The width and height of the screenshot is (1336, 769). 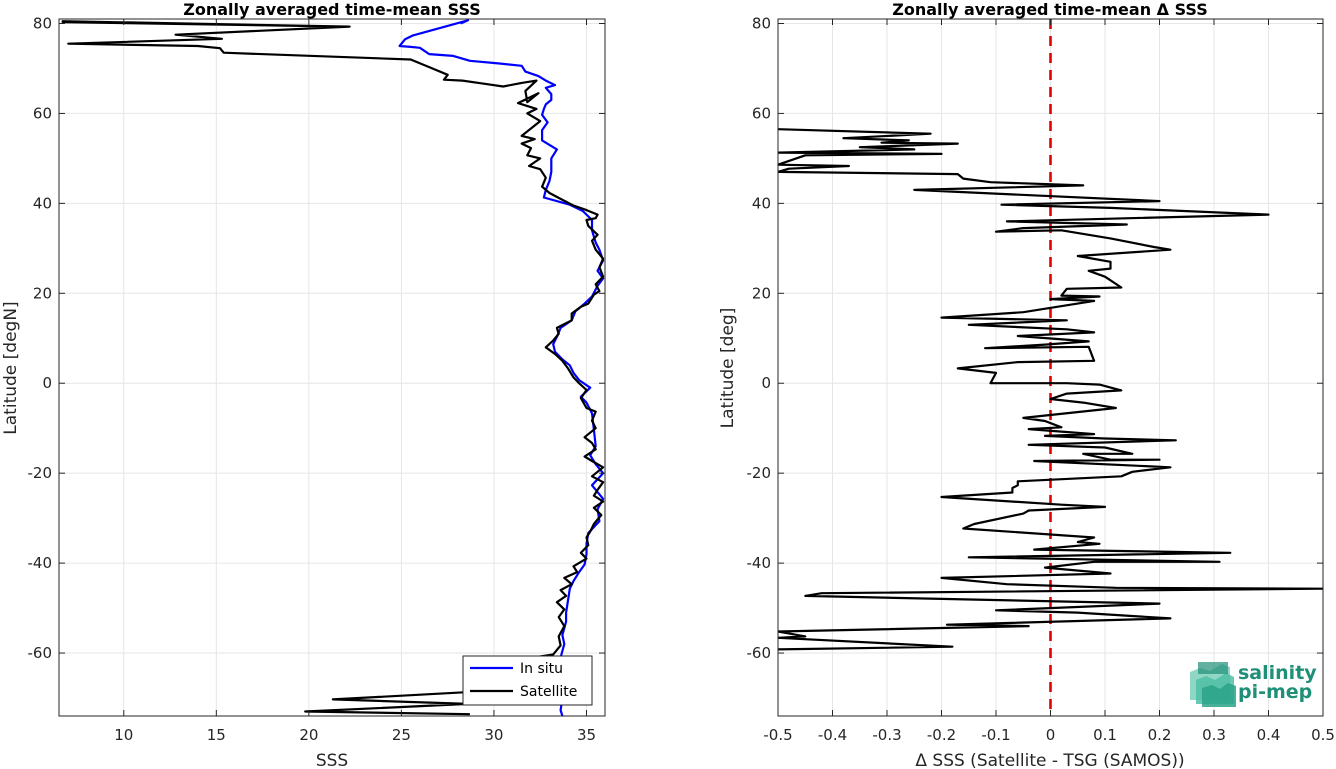 I want to click on legend-label-satellite: Satellite, so click(x=548, y=692).